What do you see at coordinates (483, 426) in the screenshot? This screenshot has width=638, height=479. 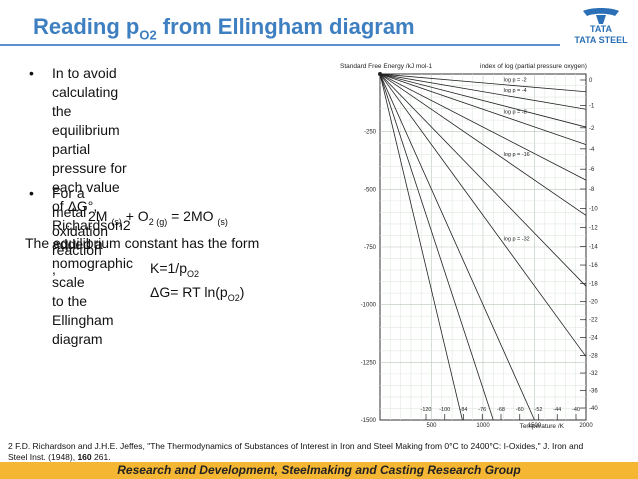 I see `x-tick-label: 1000` at bounding box center [483, 426].